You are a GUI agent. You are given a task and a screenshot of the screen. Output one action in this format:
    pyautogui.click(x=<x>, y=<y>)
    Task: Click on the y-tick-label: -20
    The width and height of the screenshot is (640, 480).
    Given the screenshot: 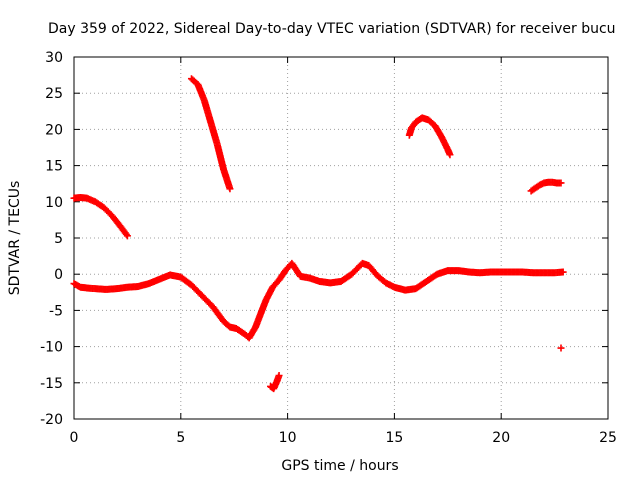 What is the action you would take?
    pyautogui.click(x=51, y=420)
    